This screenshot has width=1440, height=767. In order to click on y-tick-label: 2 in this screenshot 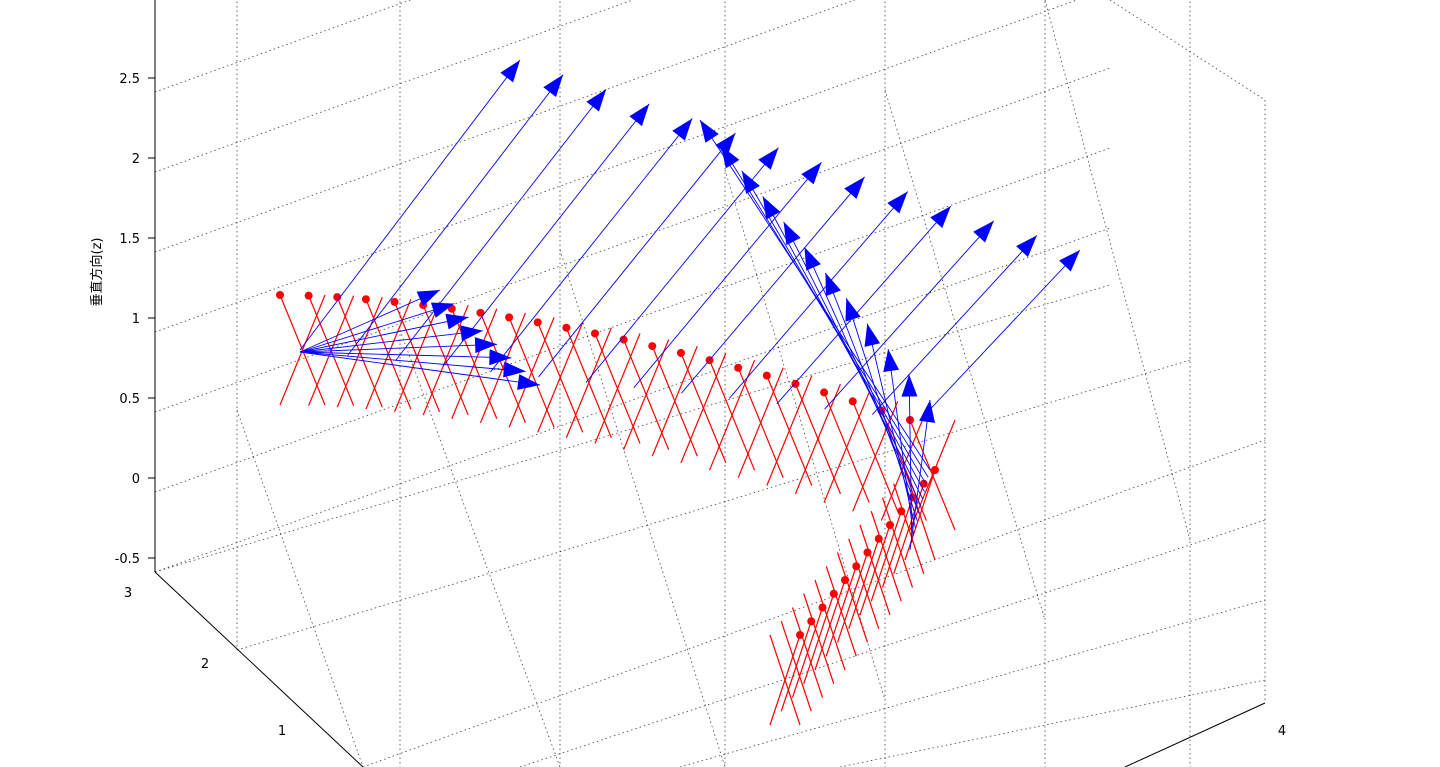, I will do `click(205, 664)`.